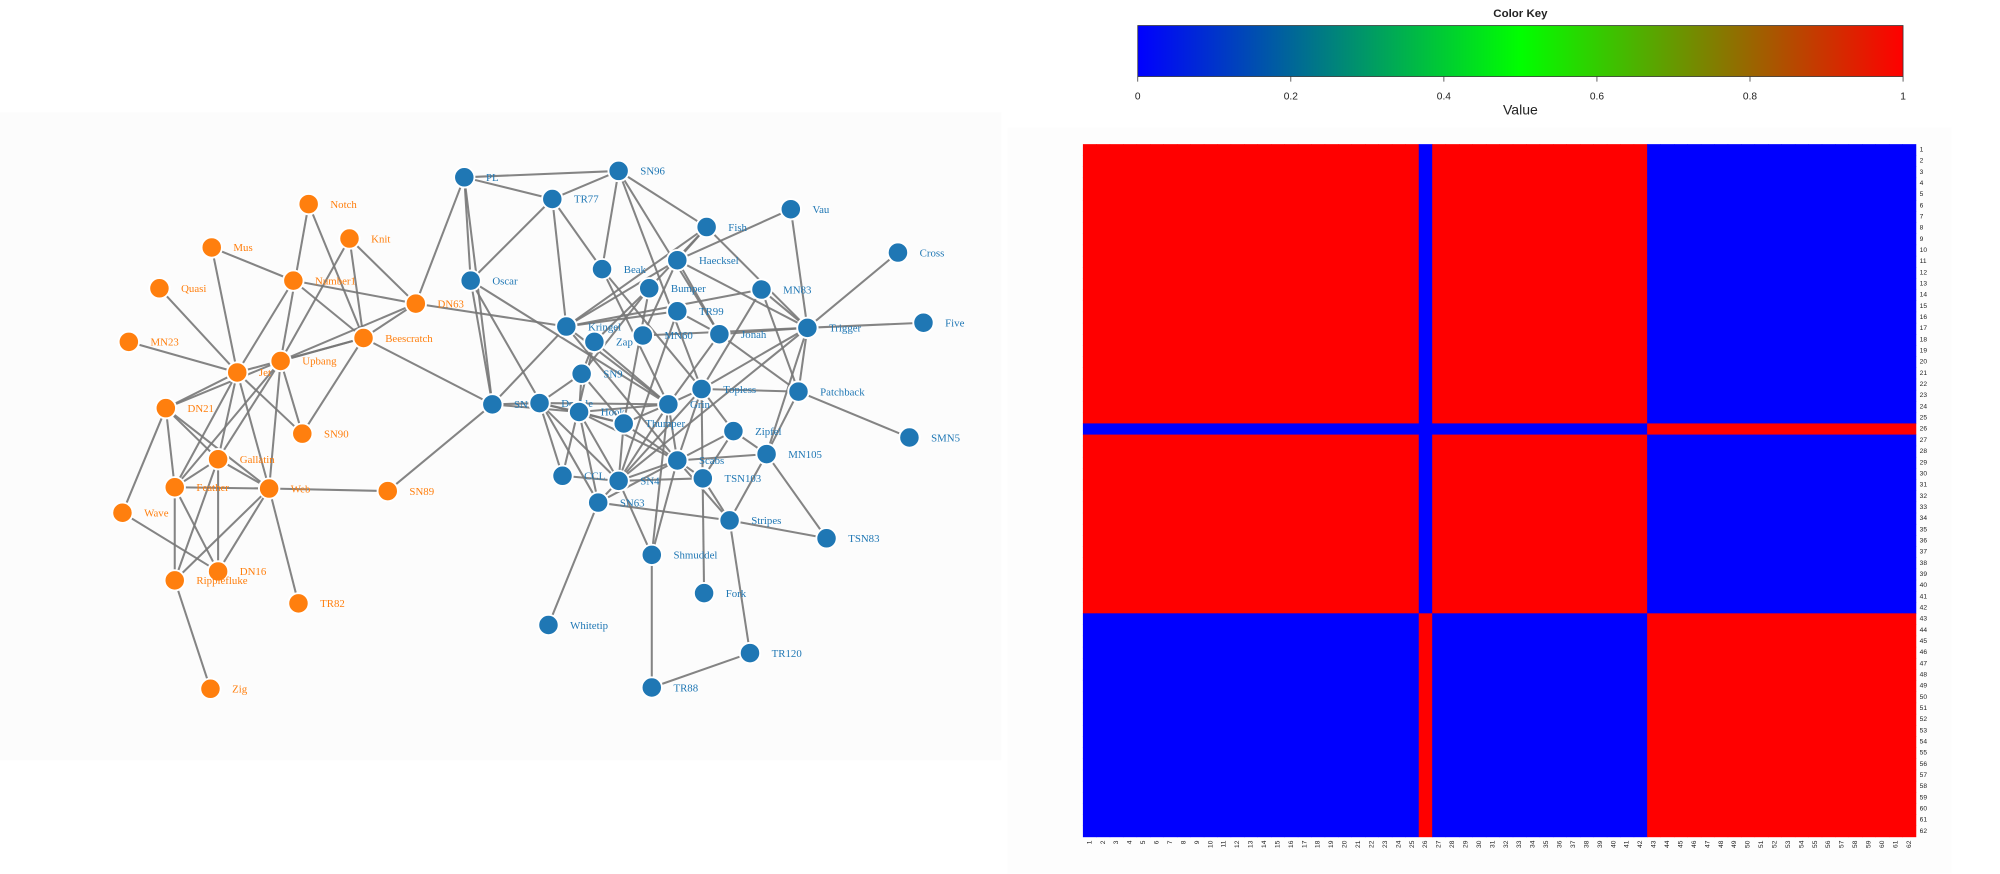 Image resolution: width=2000 pixels, height=874 pixels. What do you see at coordinates (742, 479) in the screenshot?
I see `node-label: TSN103` at bounding box center [742, 479].